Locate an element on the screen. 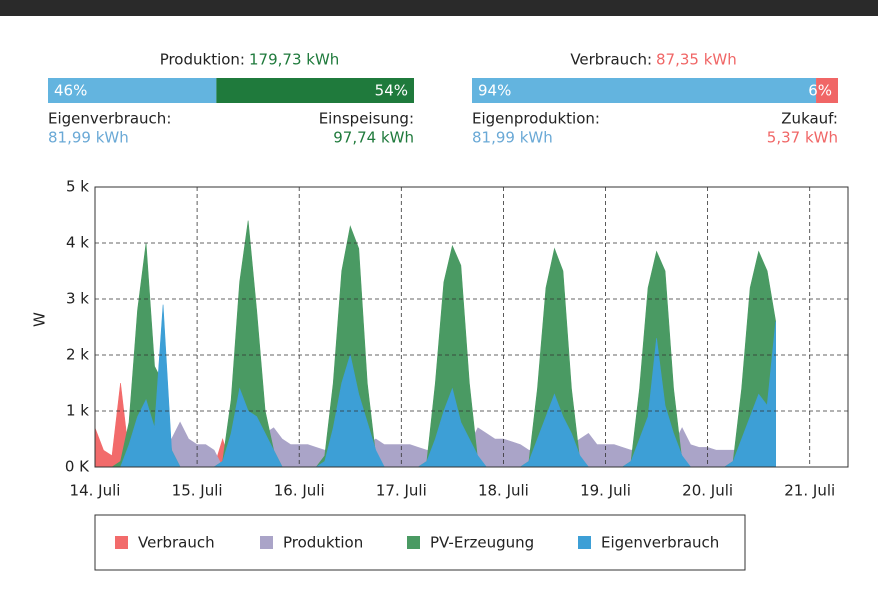 The height and width of the screenshot is (601, 878). top-strip is located at coordinates (439, 8).